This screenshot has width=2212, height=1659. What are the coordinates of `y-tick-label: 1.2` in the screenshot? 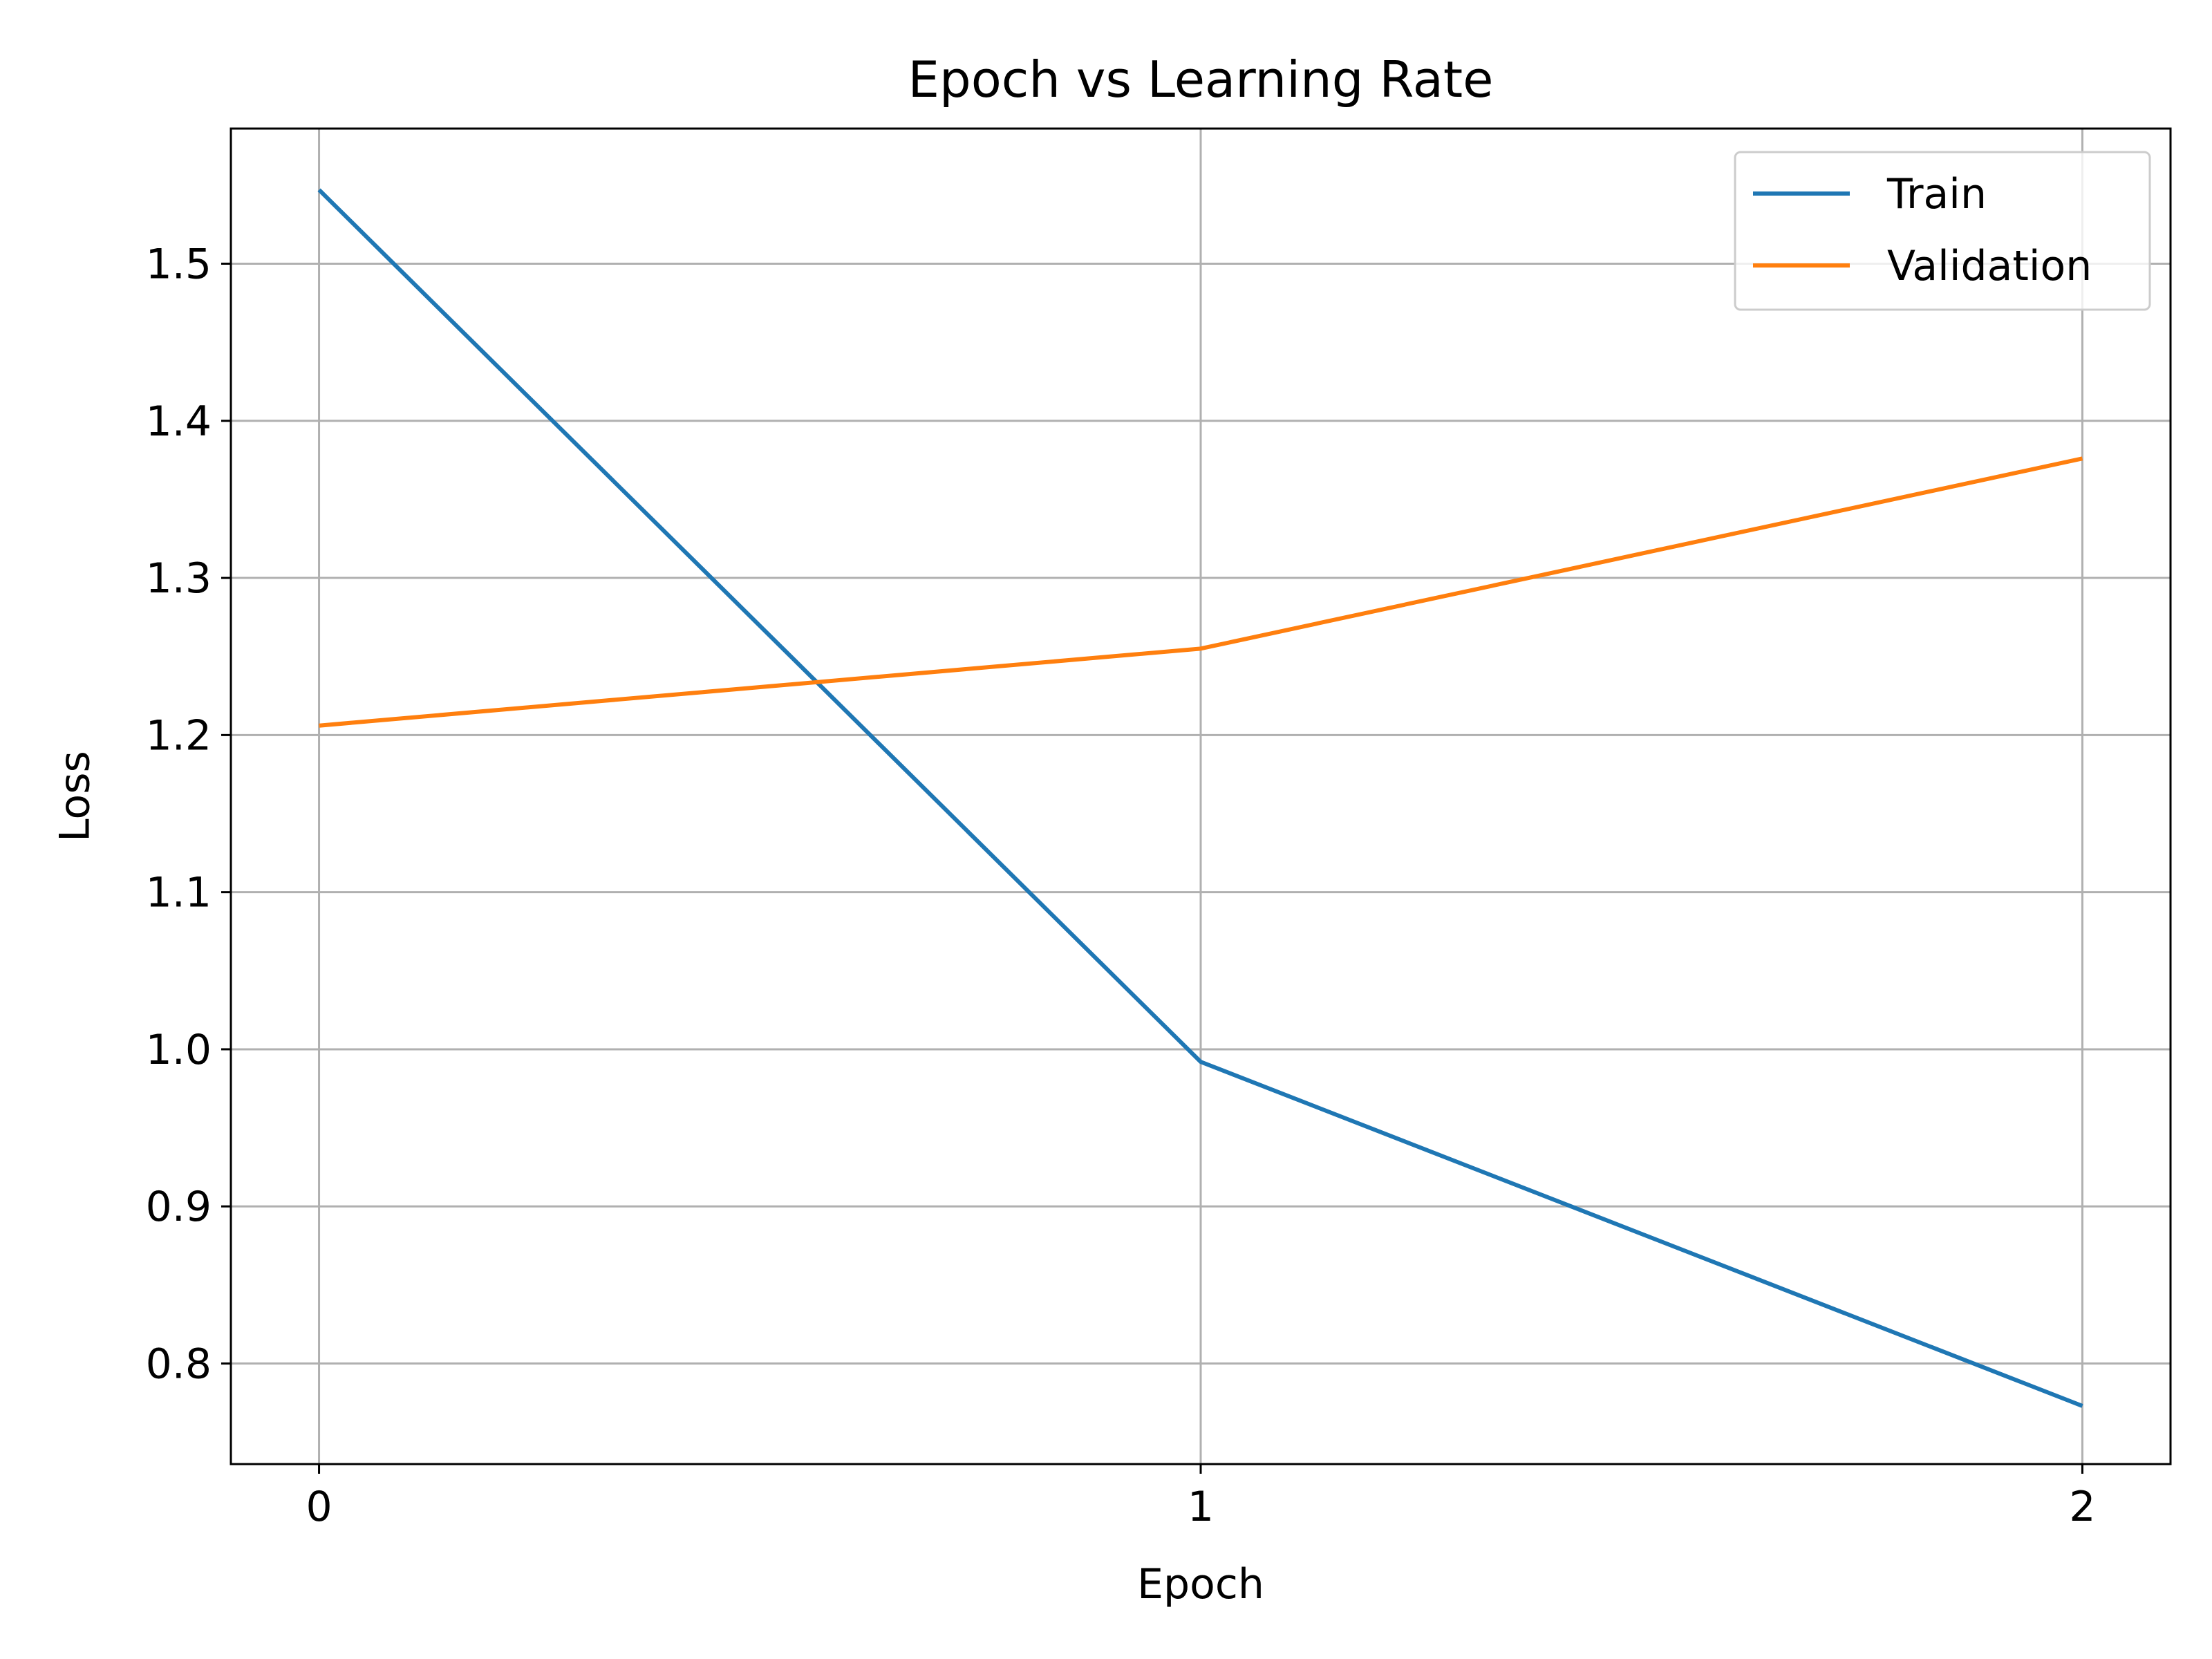 It's located at (179, 735).